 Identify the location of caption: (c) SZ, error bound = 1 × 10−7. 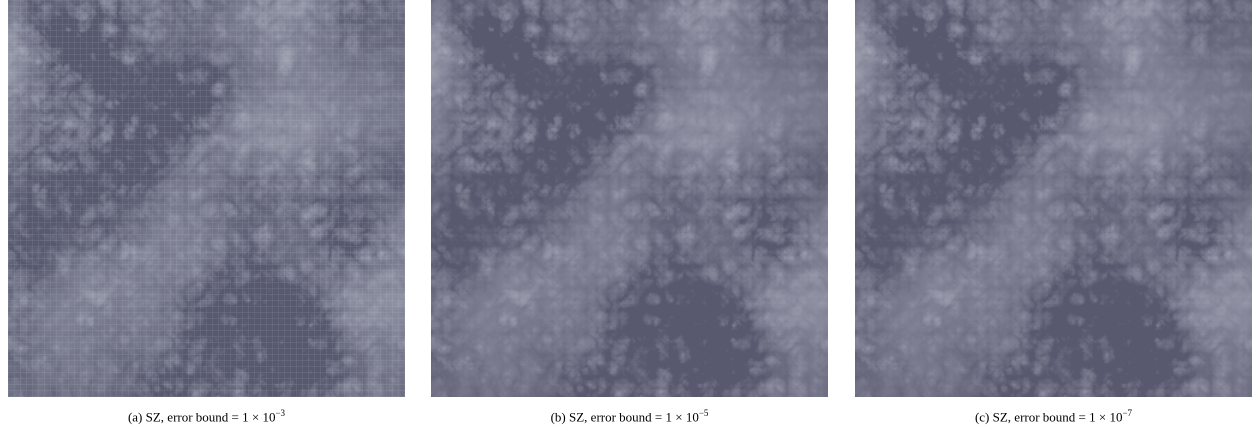
(1053, 416).